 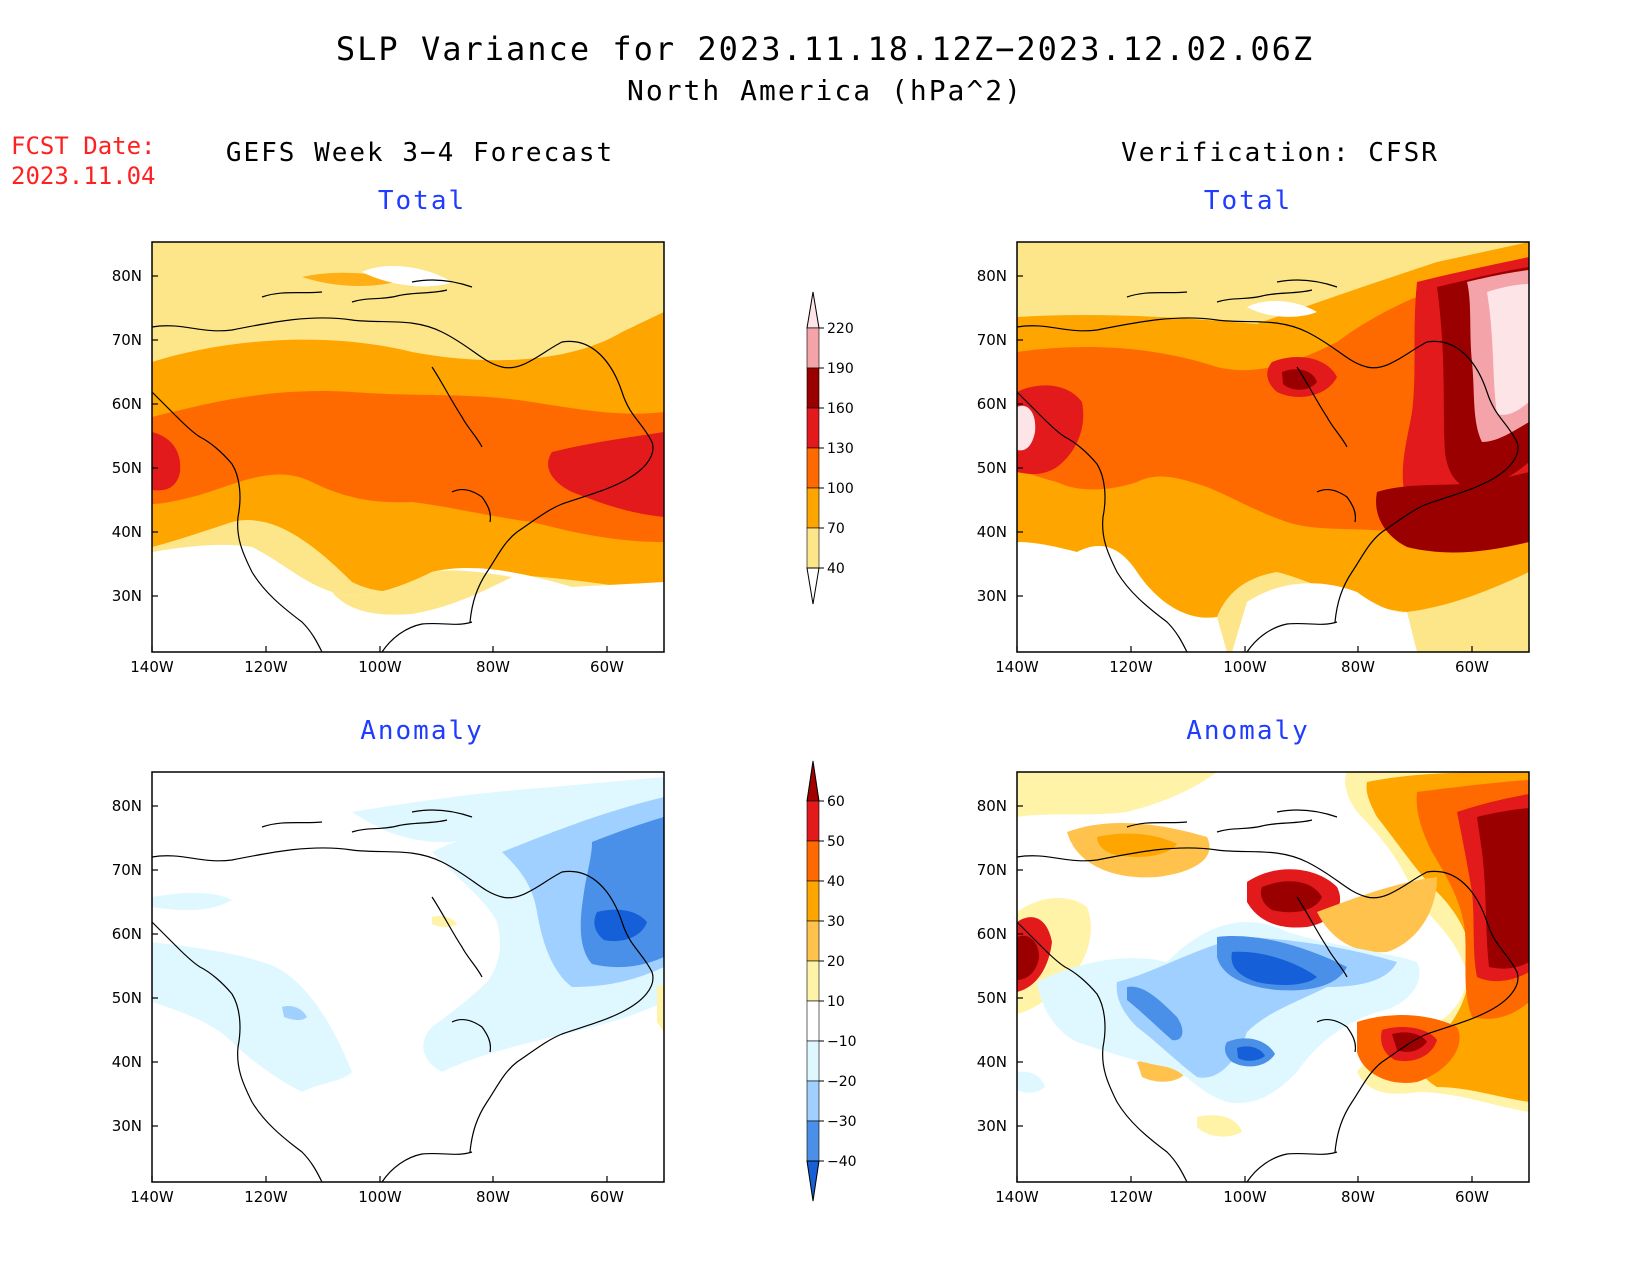 I want to click on panel-title-total-forecast: Total, so click(x=422, y=201).